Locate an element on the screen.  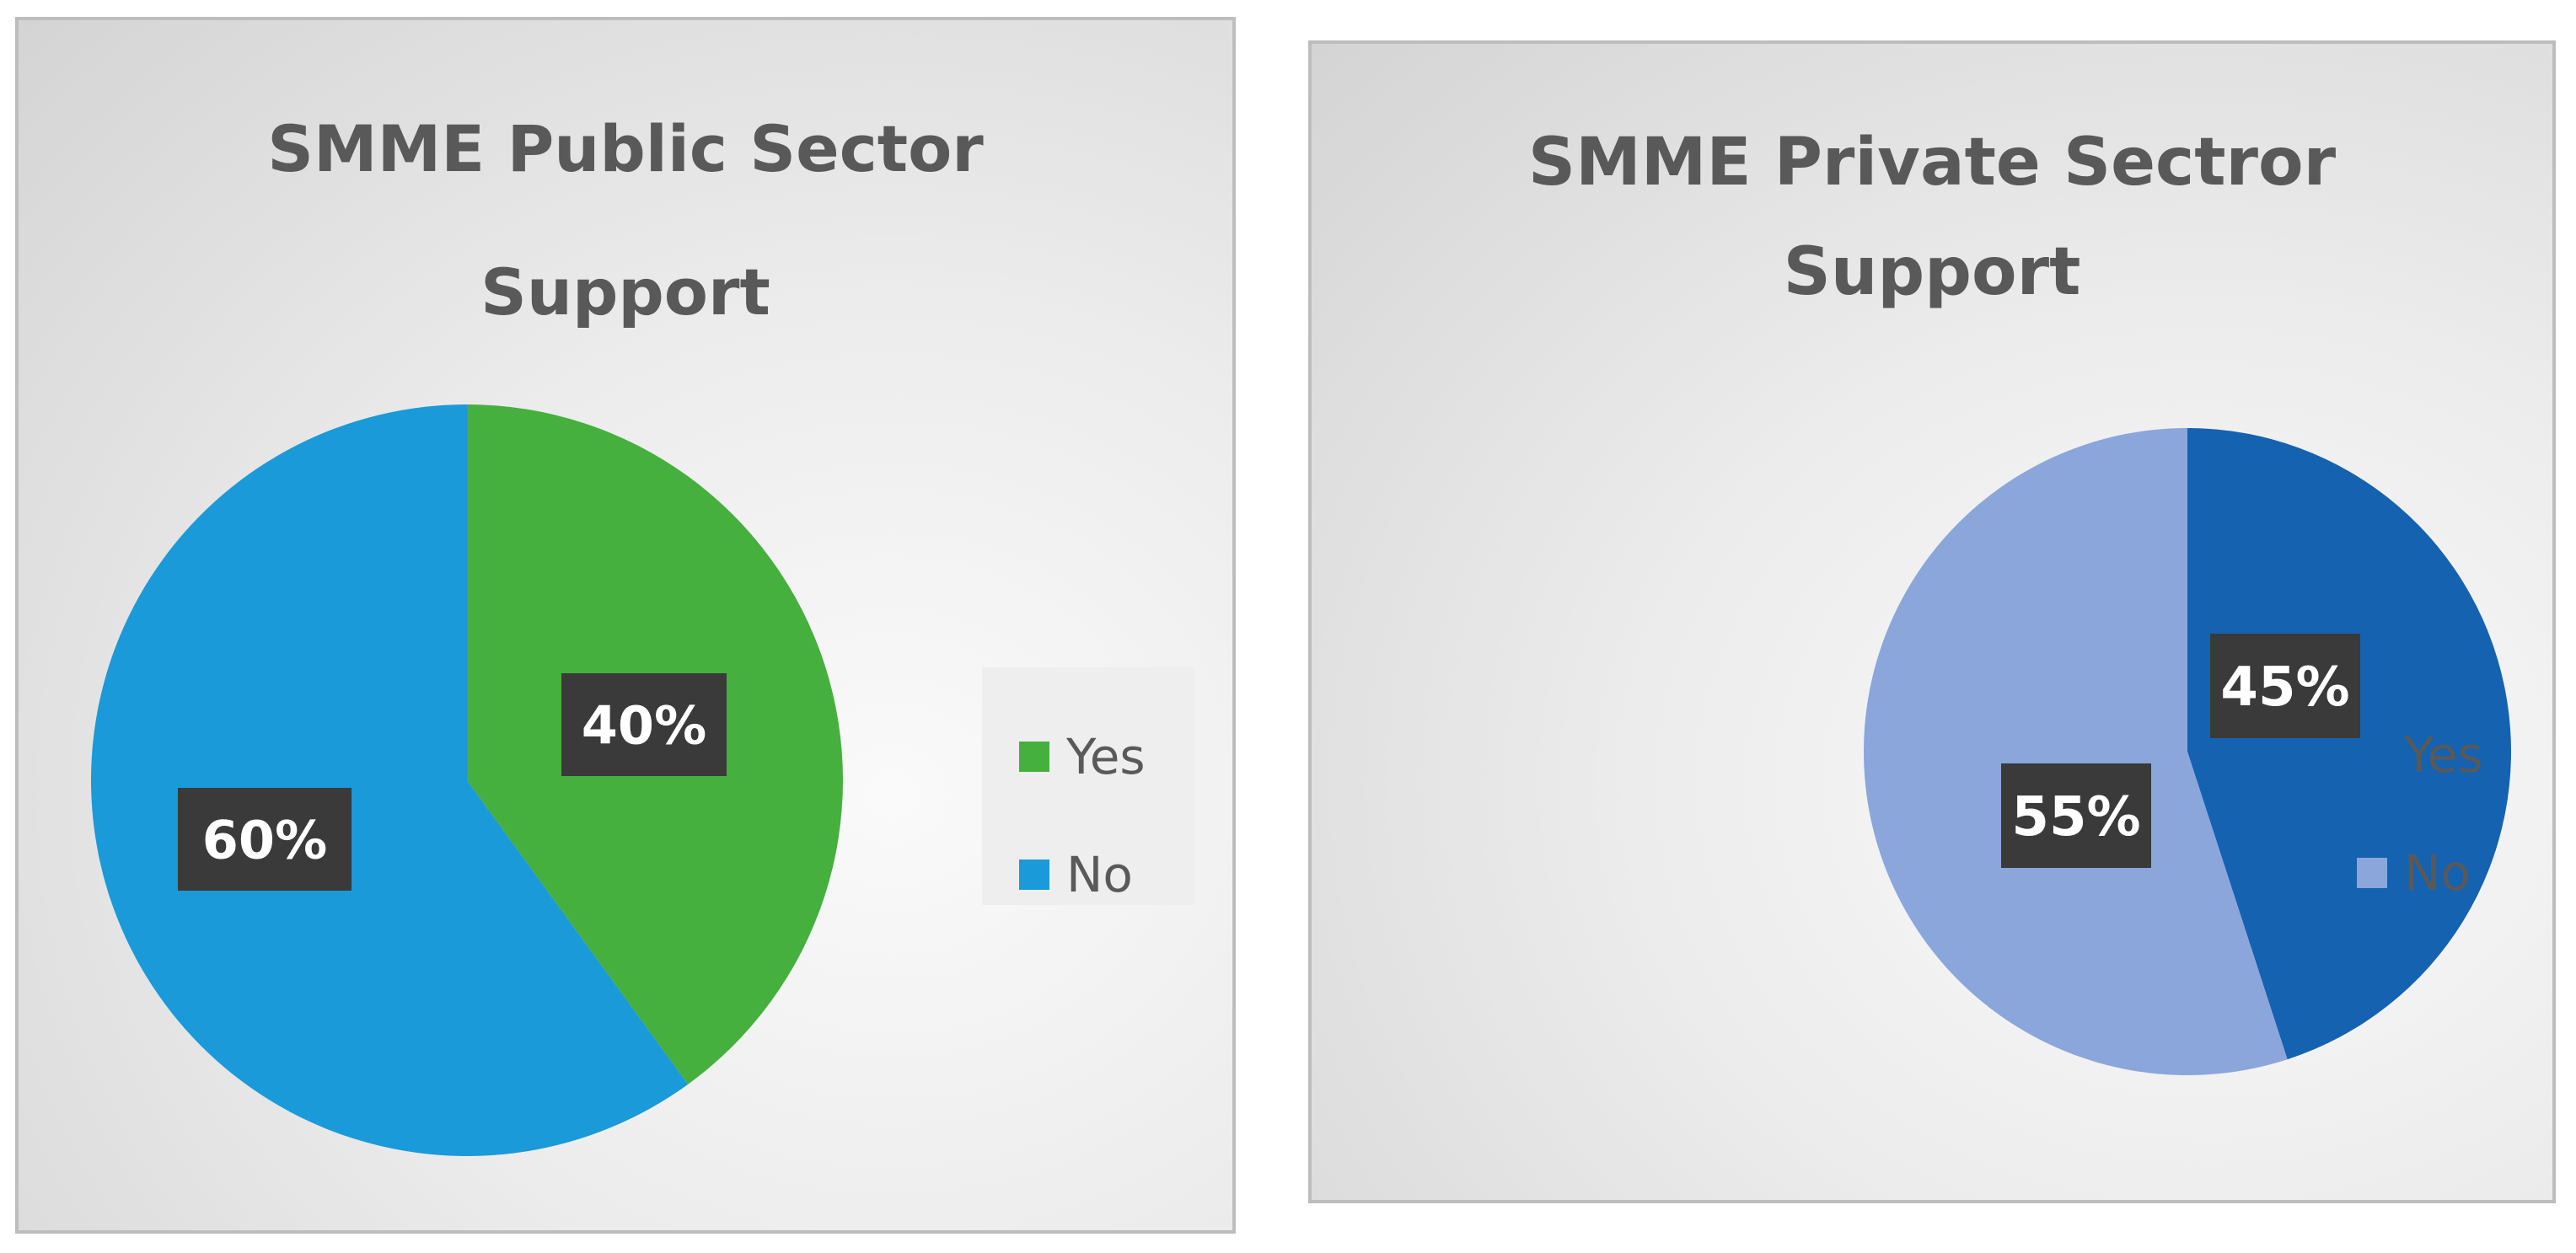
chart-title: SMME Public Sector Support is located at coordinates (625, 220).